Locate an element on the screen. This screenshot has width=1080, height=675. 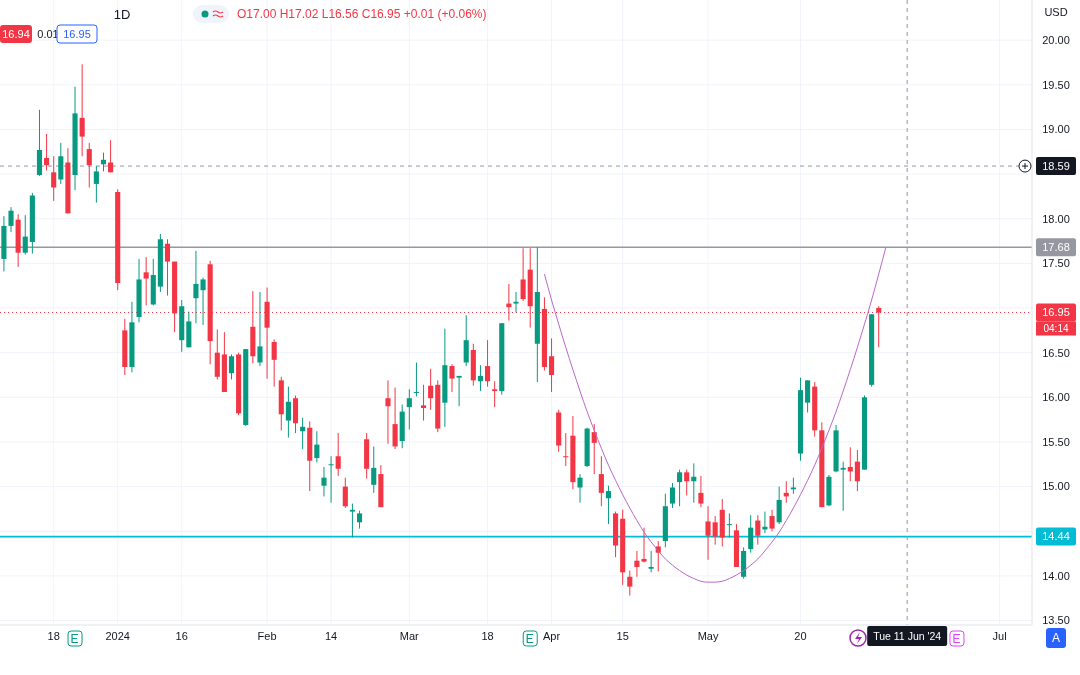
ref-line-label: 17.68 is located at coordinates (1056, 247).